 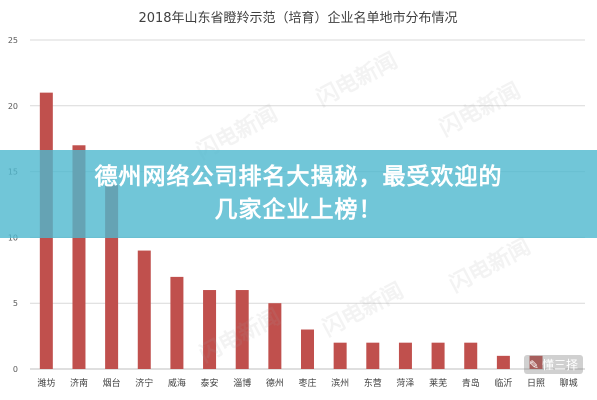 I want to click on x-tick-label: 潍坊, so click(x=46, y=383).